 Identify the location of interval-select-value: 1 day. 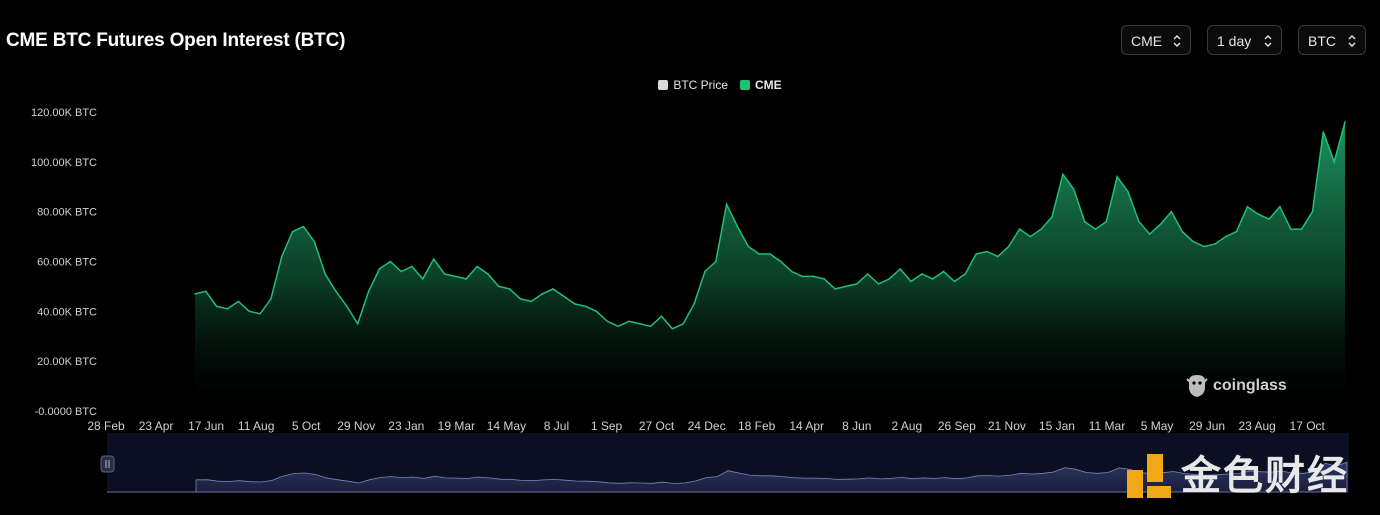
(1234, 41).